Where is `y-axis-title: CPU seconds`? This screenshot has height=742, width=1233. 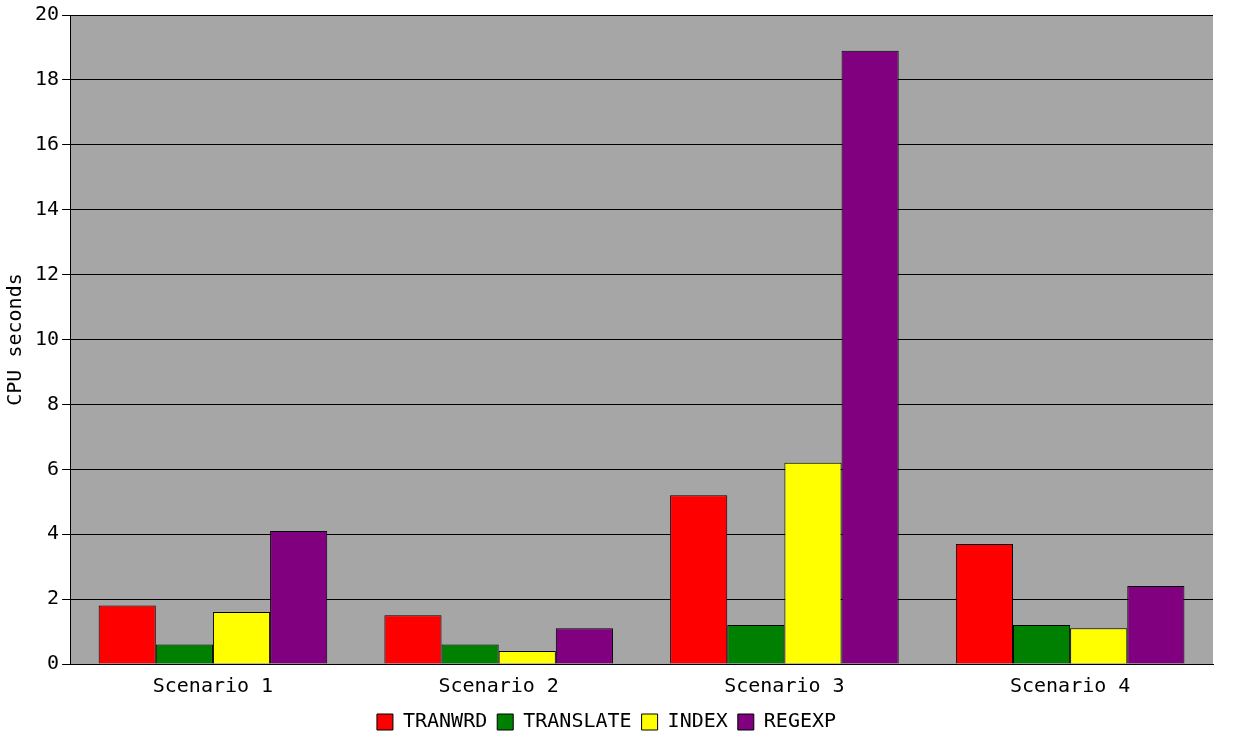 y-axis-title: CPU seconds is located at coordinates (14, 339).